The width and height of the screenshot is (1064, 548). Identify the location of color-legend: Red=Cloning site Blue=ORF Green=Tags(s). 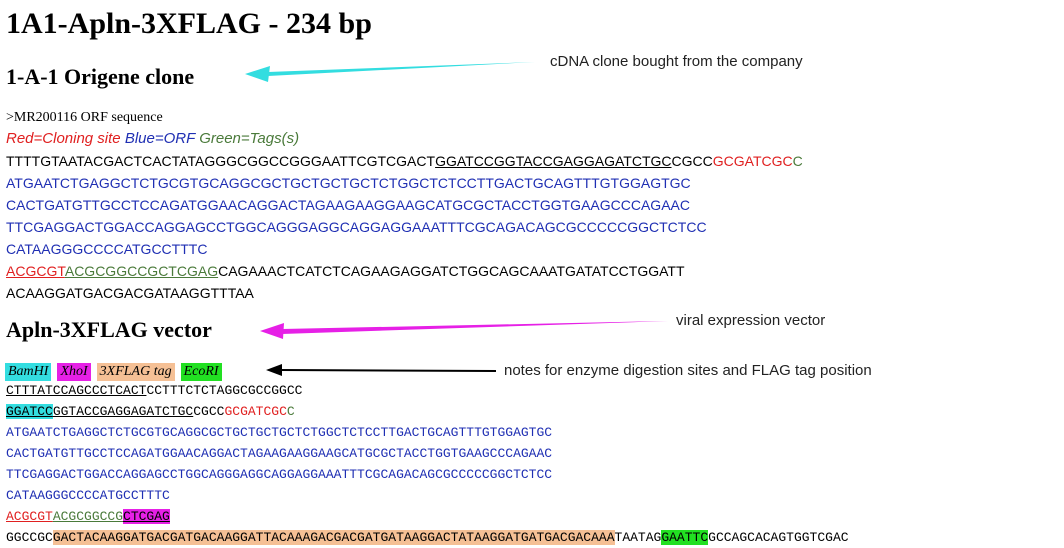
(152, 138).